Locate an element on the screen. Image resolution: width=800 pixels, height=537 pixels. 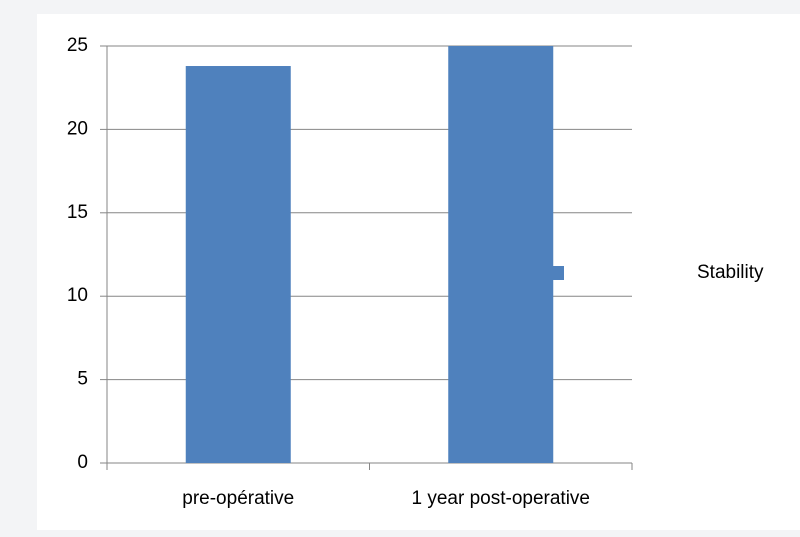
x-tick-label: 1 year post-operative is located at coordinates (501, 498).